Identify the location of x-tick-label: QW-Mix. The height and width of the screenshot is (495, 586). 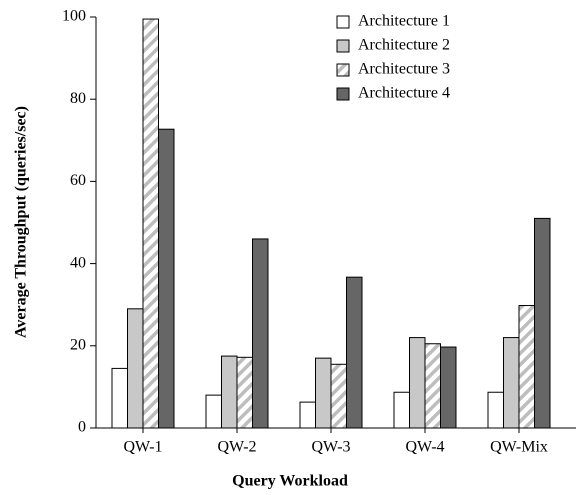
(519, 447).